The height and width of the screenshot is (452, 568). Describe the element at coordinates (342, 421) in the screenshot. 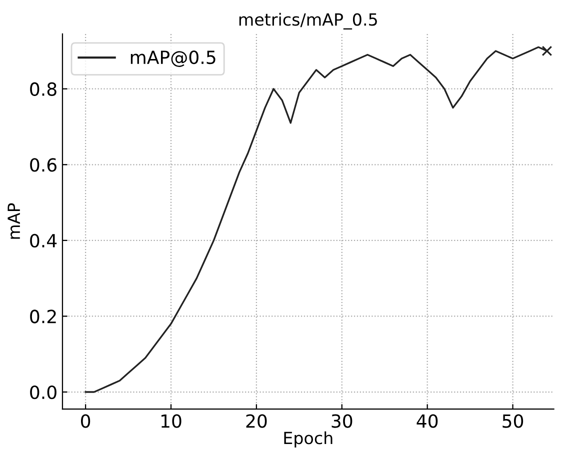

I see `x-tick-label: 30` at that location.